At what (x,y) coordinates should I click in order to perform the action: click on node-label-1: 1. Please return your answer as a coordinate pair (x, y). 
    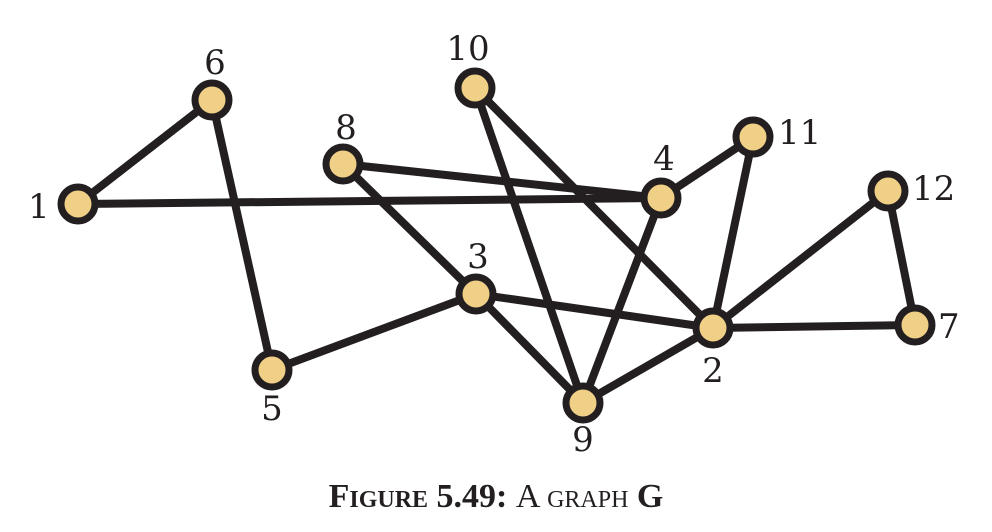
    Looking at the image, I should click on (39, 207).